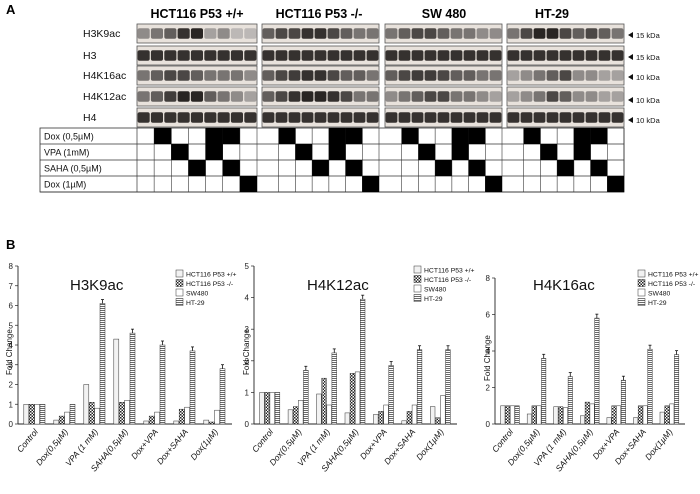 The height and width of the screenshot is (494, 700). I want to click on treatment-label: Dox (0,5µM), so click(69, 137).